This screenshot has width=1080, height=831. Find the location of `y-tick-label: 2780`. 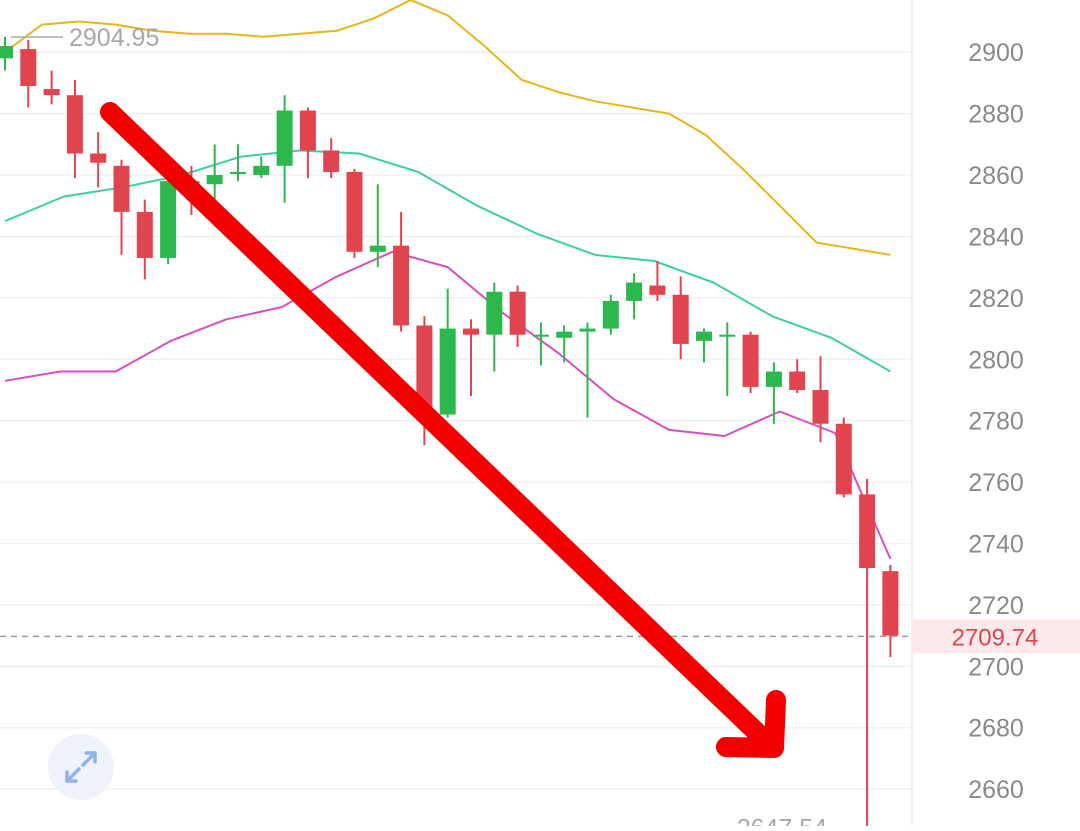

y-tick-label: 2780 is located at coordinates (996, 422).